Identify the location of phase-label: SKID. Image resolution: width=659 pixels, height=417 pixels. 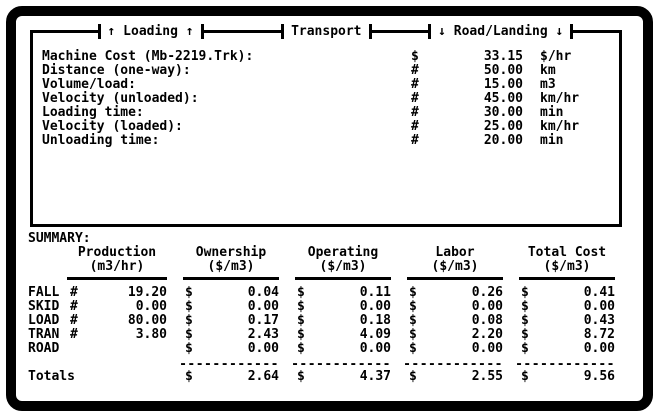
(44, 306).